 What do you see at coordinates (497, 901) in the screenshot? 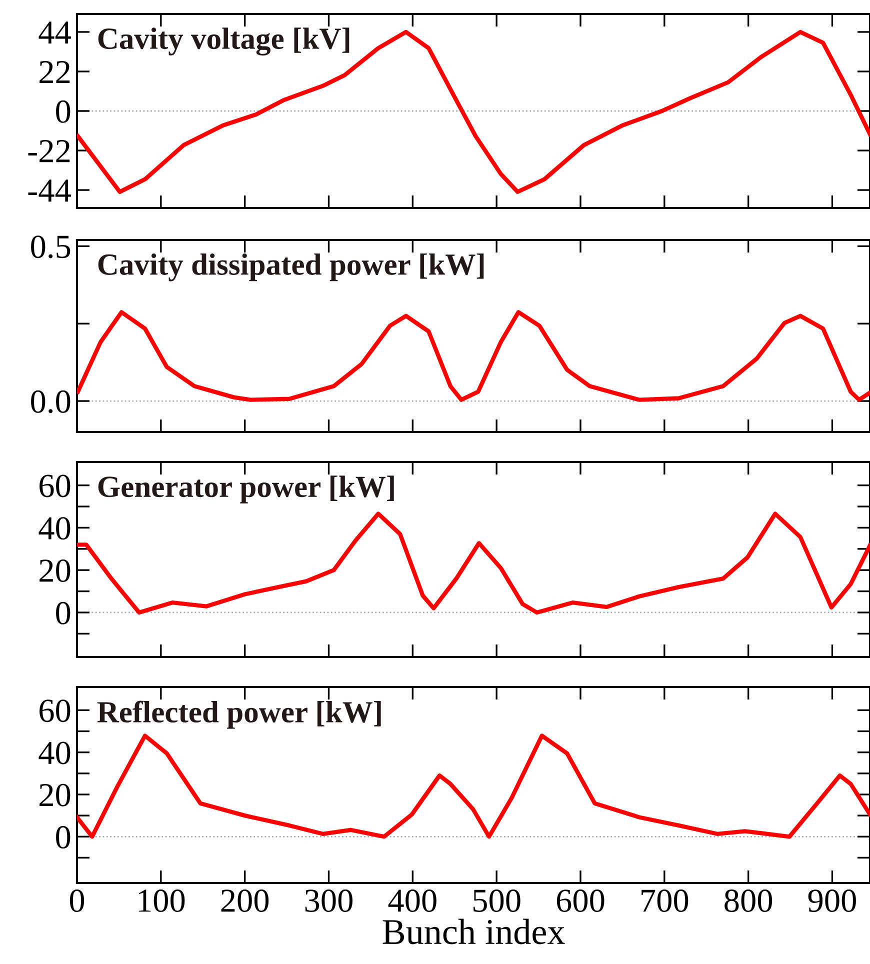
I see `x-tick-label: 500` at bounding box center [497, 901].